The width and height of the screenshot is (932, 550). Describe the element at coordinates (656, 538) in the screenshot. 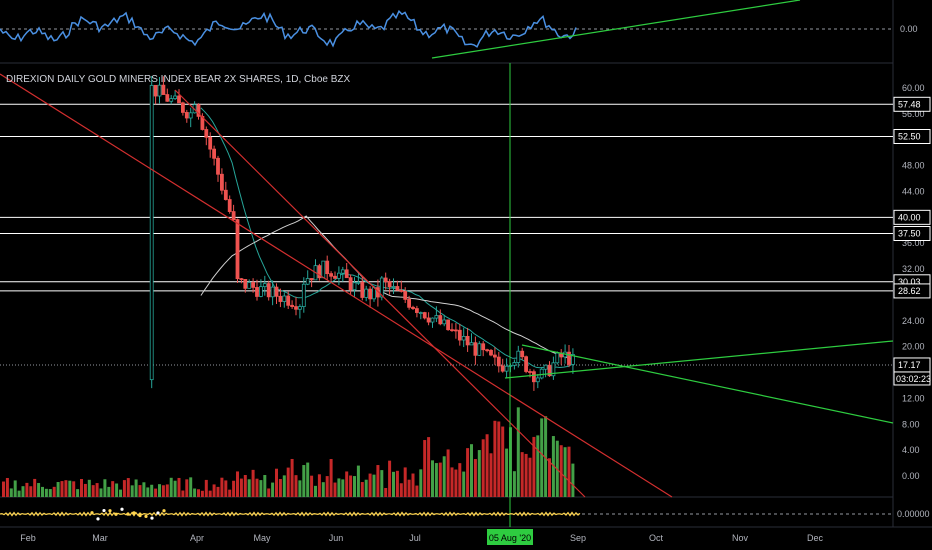

I see `x-tick-label: Oct` at that location.